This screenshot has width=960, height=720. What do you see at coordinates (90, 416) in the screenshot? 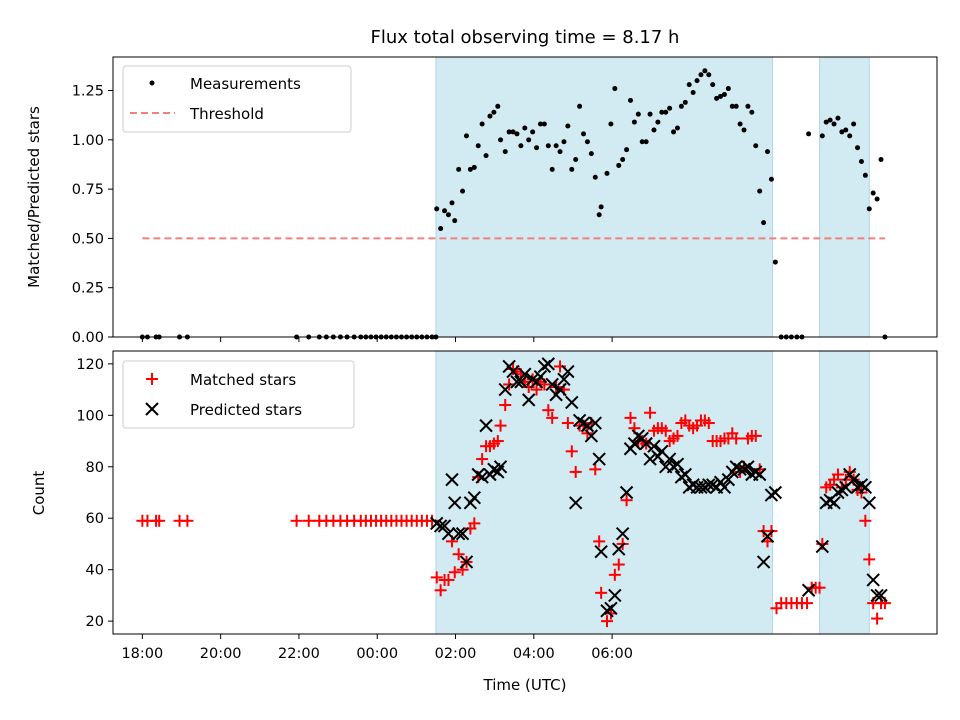
I see `y-tick-label: 100` at bounding box center [90, 416].